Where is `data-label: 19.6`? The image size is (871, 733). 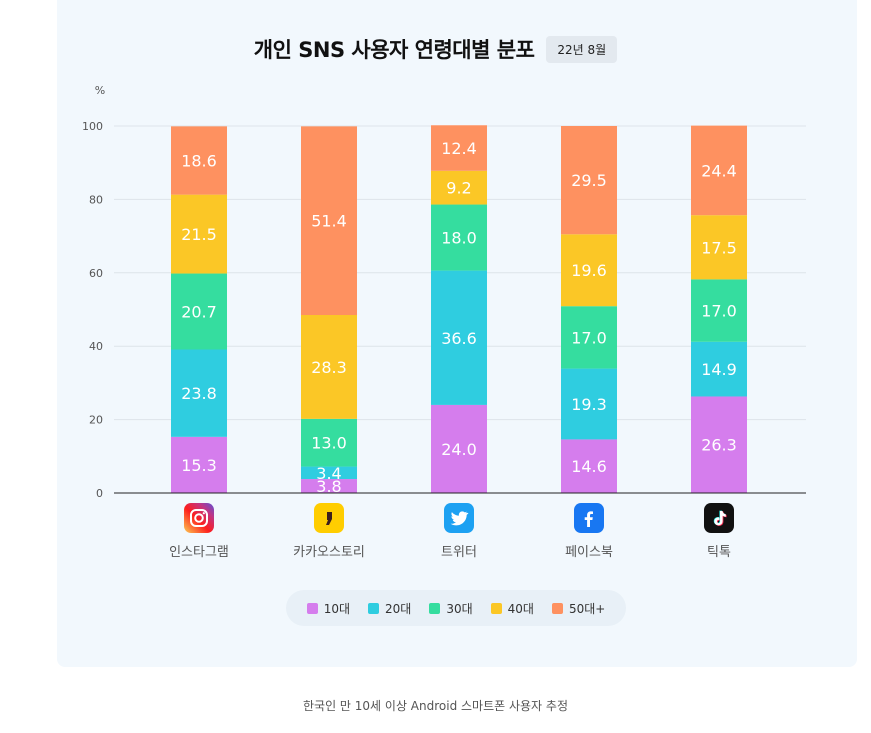
data-label: 19.6 is located at coordinates (589, 270).